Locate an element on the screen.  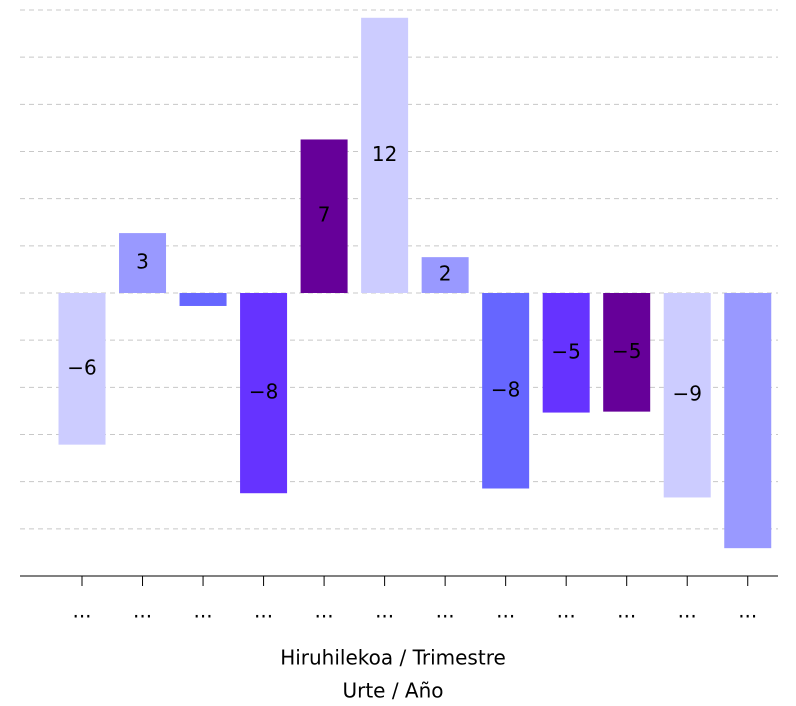
data-label: −9 is located at coordinates (686, 394).